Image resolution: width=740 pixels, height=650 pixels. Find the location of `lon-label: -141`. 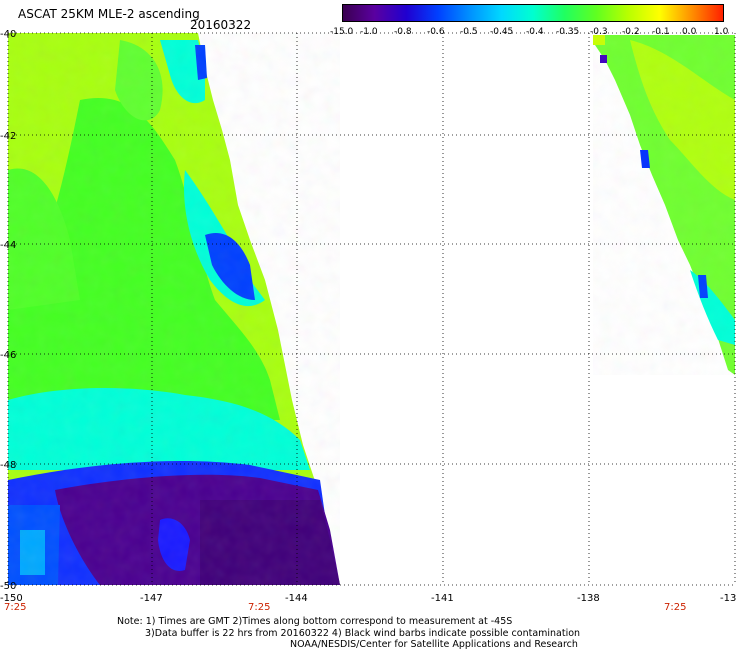

lon-label: -141 is located at coordinates (442, 598).